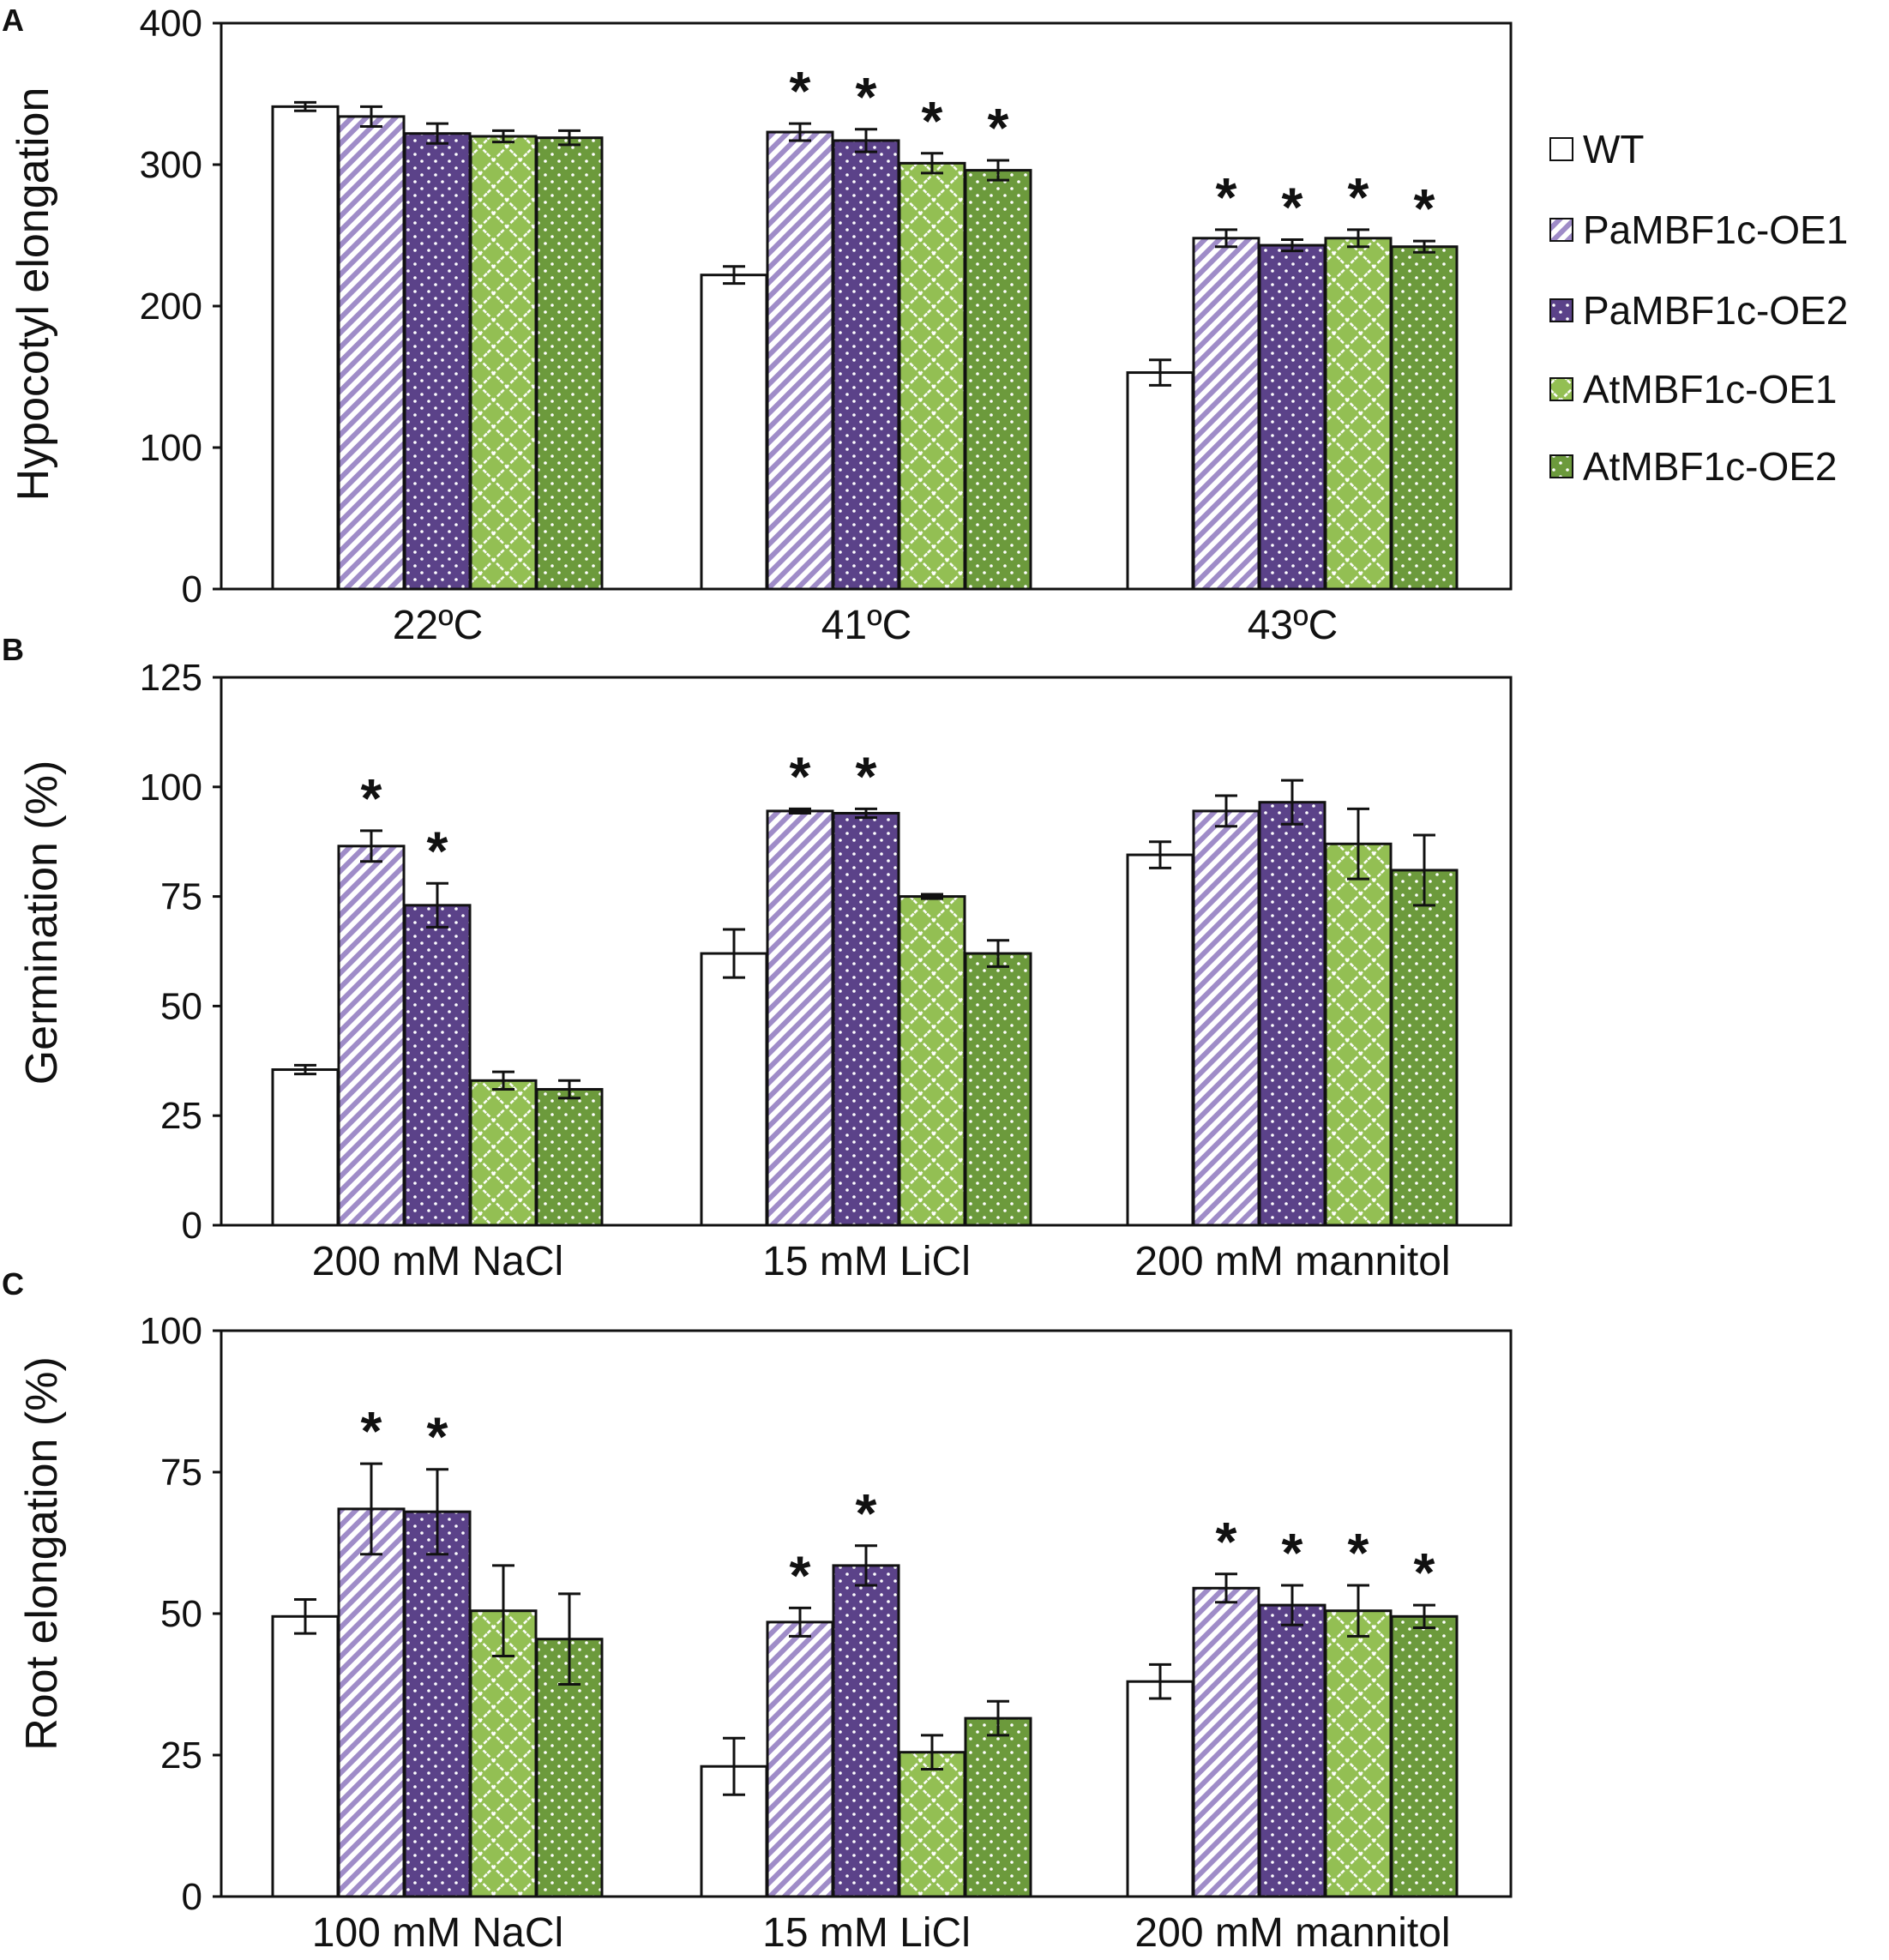 The height and width of the screenshot is (1960, 1889). Describe the element at coordinates (192, 1226) in the screenshot. I see `panel-b-ytick-label: 0` at that location.